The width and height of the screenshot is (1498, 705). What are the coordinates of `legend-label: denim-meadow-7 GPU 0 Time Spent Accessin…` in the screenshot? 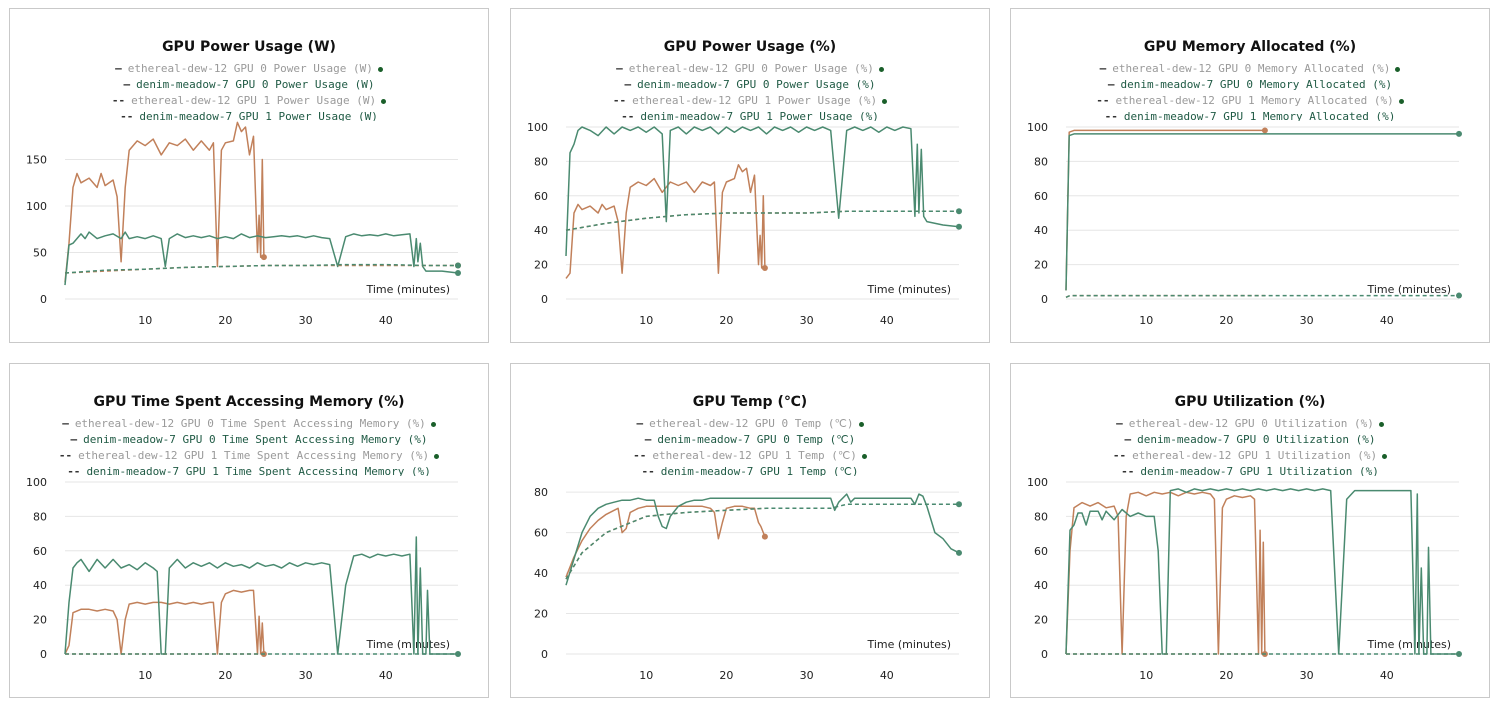 It's located at (255, 439).